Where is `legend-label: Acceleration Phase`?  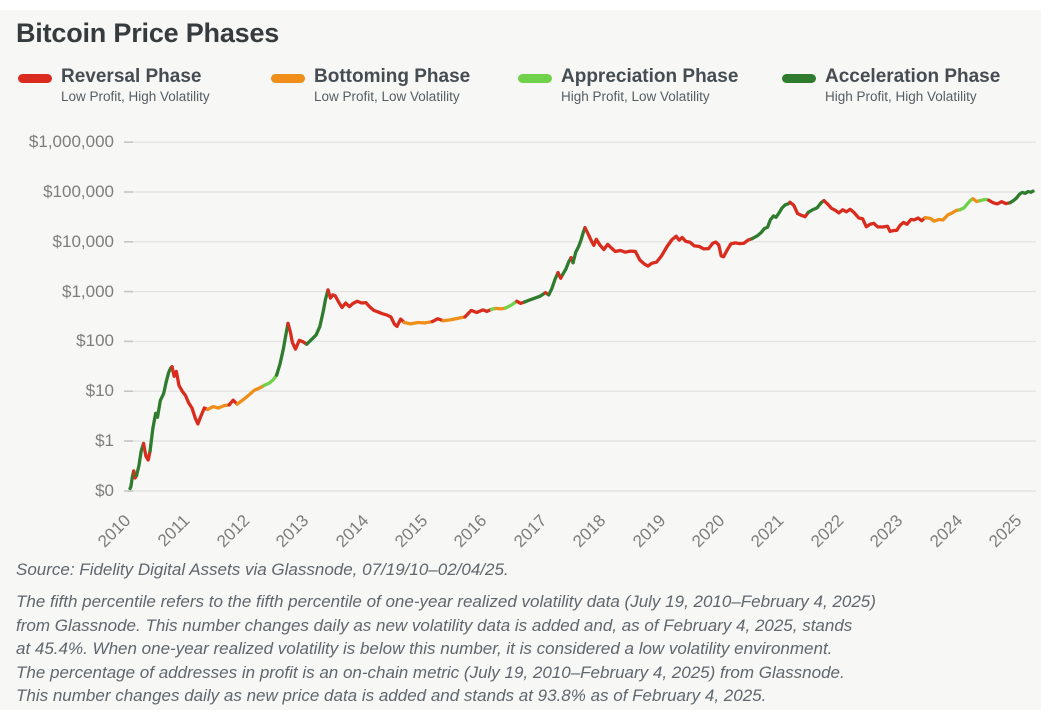 legend-label: Acceleration Phase is located at coordinates (913, 76).